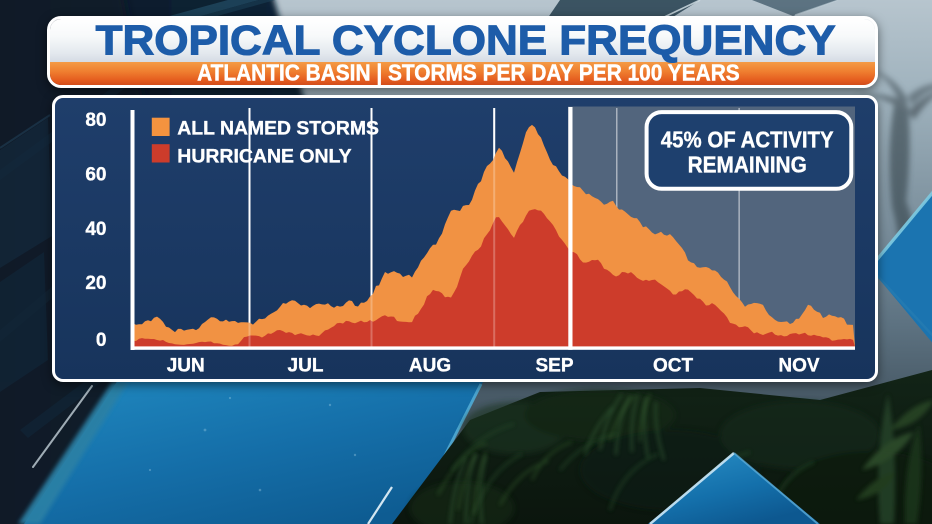 The height and width of the screenshot is (524, 932). I want to click on svg-text: 45% OF ACTIVITY, so click(747, 140).